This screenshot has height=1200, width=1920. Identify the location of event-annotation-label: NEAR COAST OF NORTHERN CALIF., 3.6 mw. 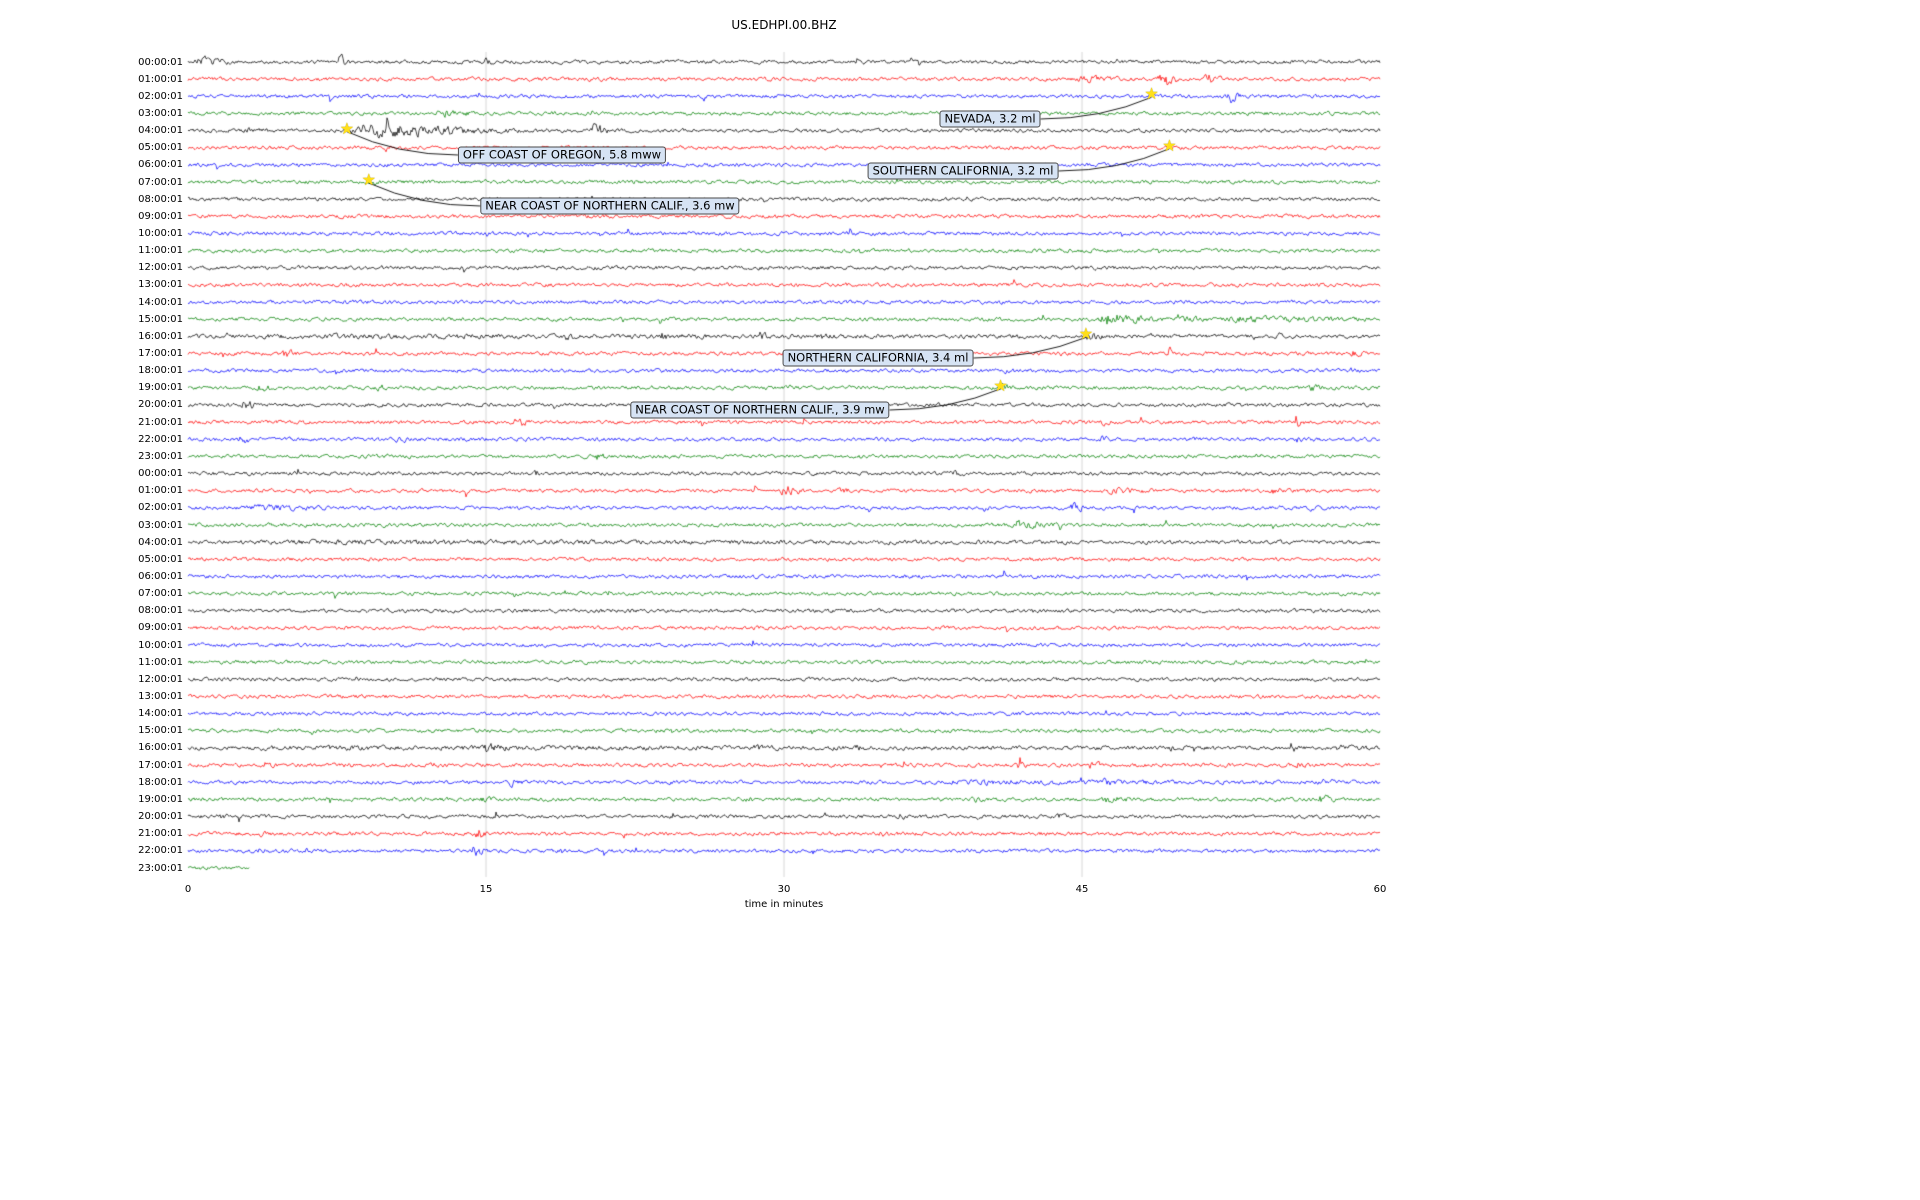
(610, 206).